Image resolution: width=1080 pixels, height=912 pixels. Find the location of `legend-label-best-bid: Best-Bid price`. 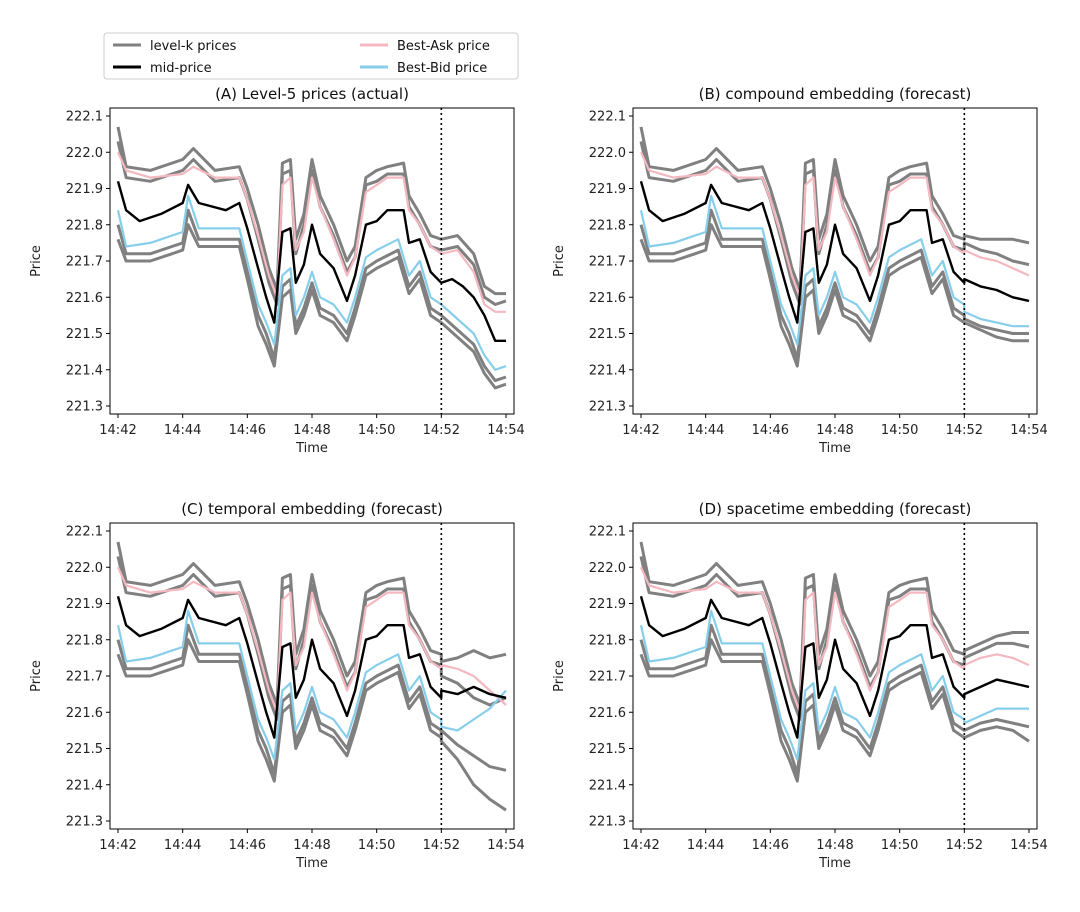

legend-label-best-bid: Best-Bid price is located at coordinates (442, 68).